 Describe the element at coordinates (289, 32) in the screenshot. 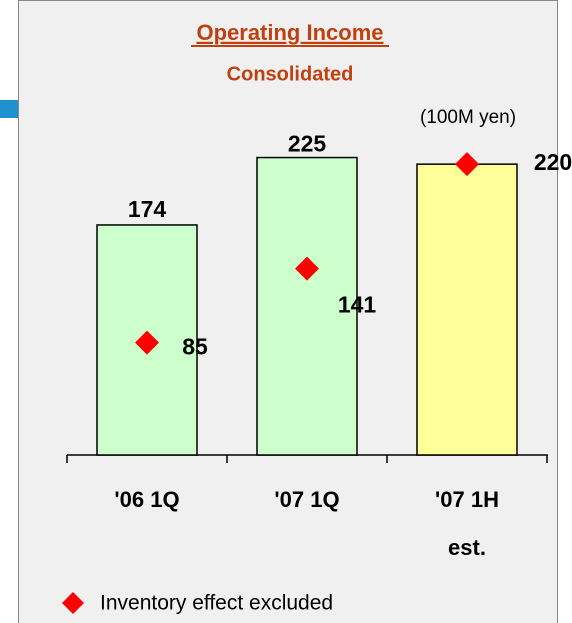

I see `chart-title: Operating Income` at that location.